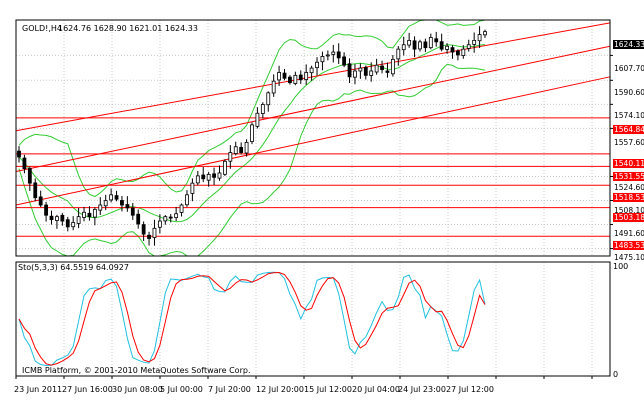 The width and height of the screenshot is (644, 406). Describe the element at coordinates (628, 176) in the screenshot. I see `level-tag: 1531.55` at that location.